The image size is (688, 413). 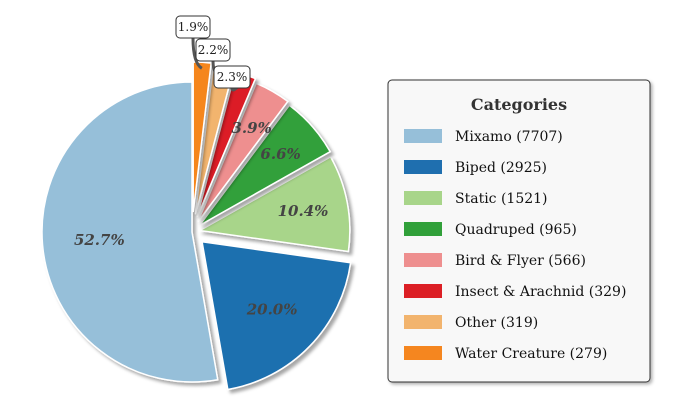 I want to click on legend-label: Other (319), so click(x=496, y=323).